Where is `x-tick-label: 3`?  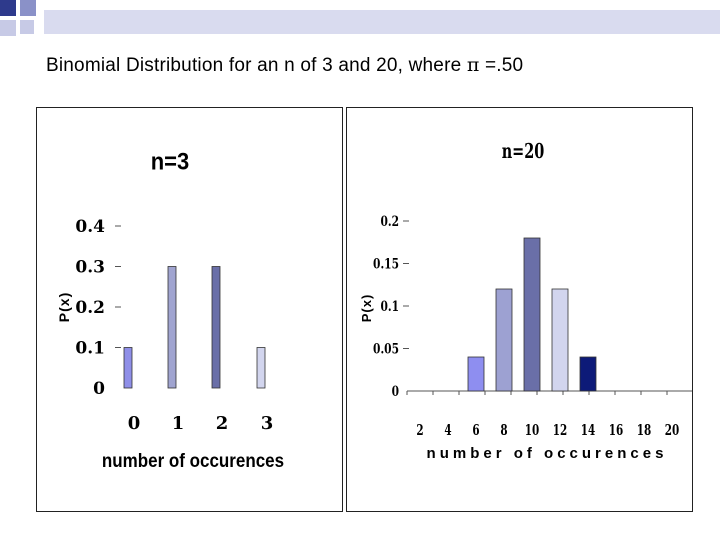 x-tick-label: 3 is located at coordinates (267, 423).